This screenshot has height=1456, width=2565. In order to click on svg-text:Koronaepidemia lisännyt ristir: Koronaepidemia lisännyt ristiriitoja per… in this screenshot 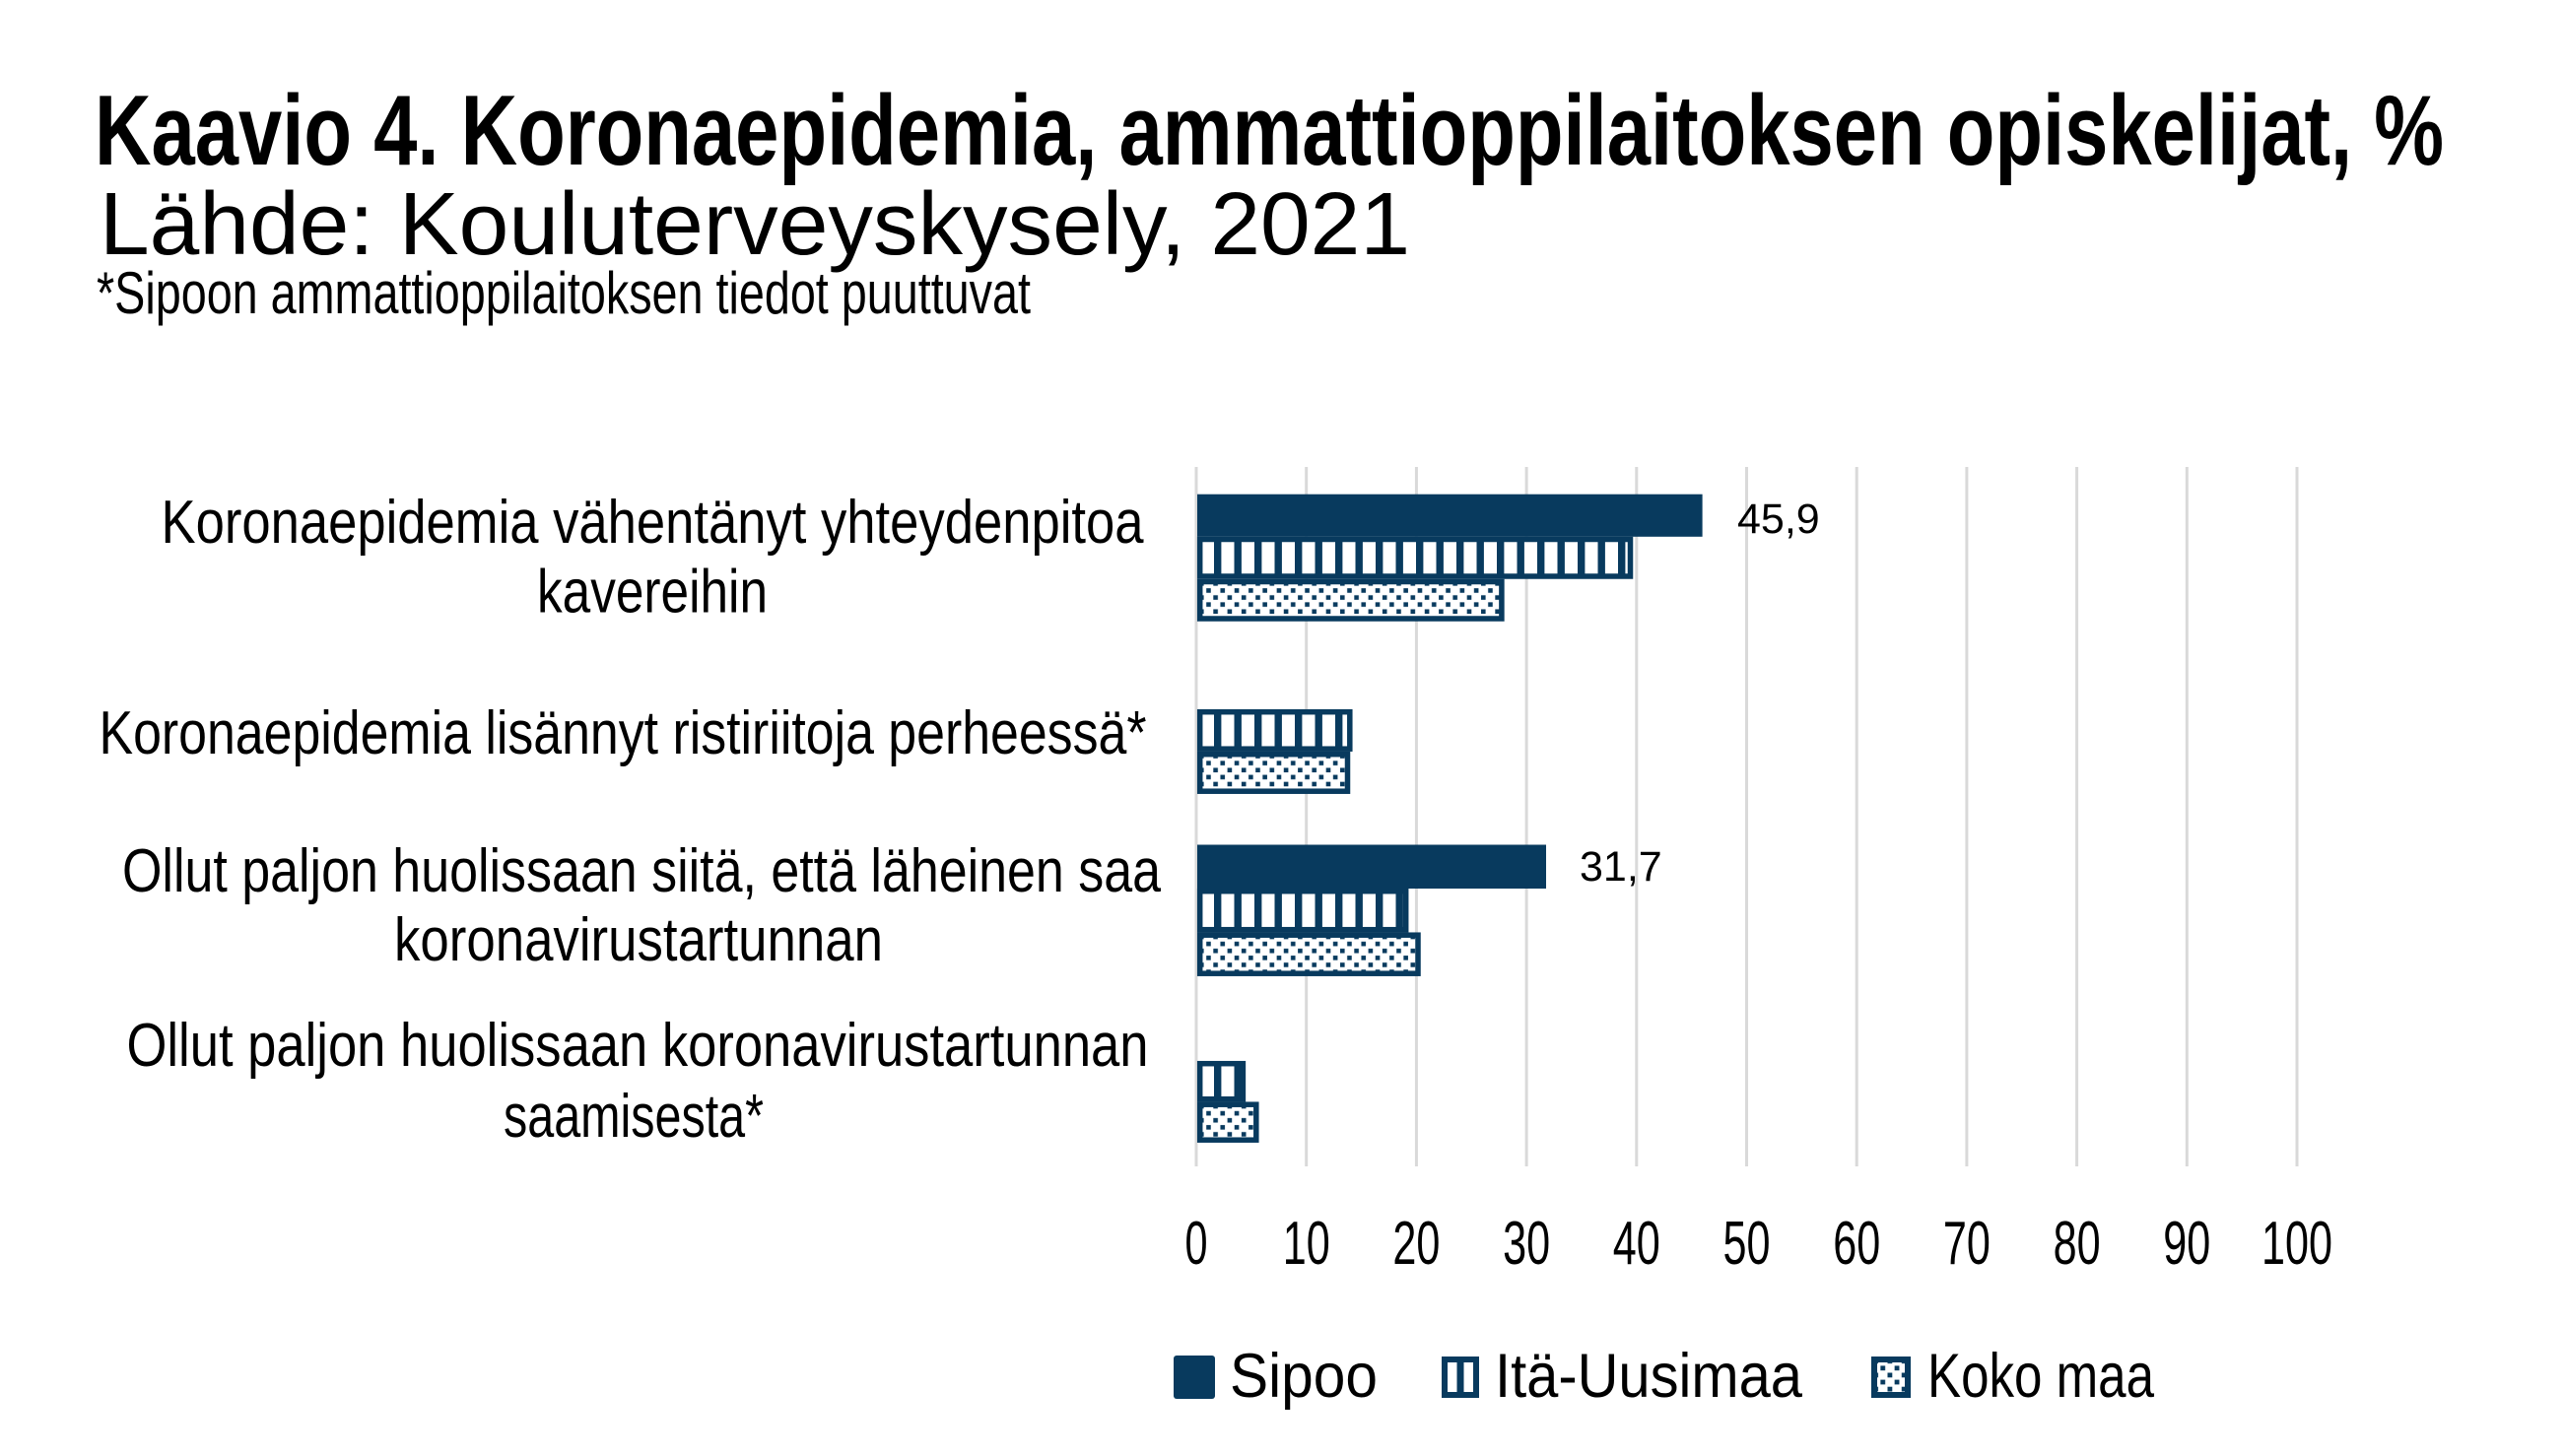, I will do `click(623, 733)`.